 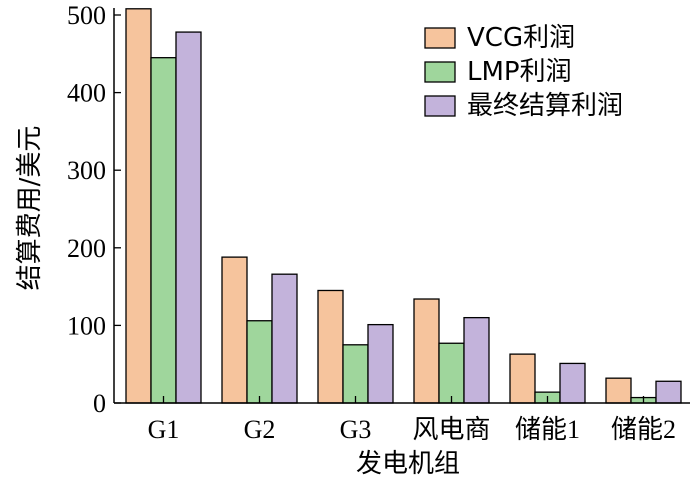 What do you see at coordinates (547, 429) in the screenshot?
I see `x-tick-label: 储能1` at bounding box center [547, 429].